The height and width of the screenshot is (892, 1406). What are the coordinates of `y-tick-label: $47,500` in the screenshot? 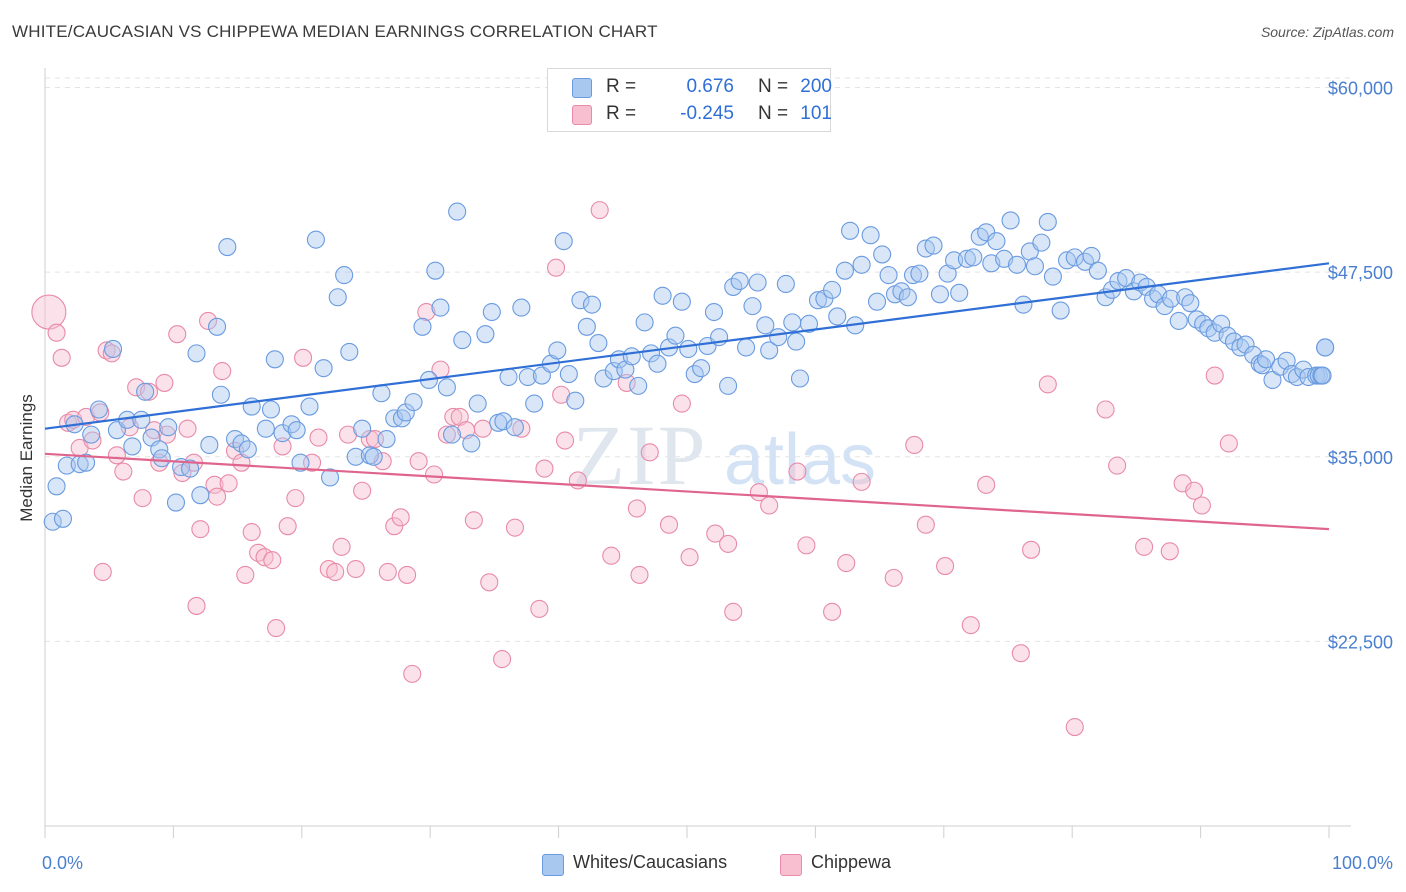 It's located at (1360, 273).